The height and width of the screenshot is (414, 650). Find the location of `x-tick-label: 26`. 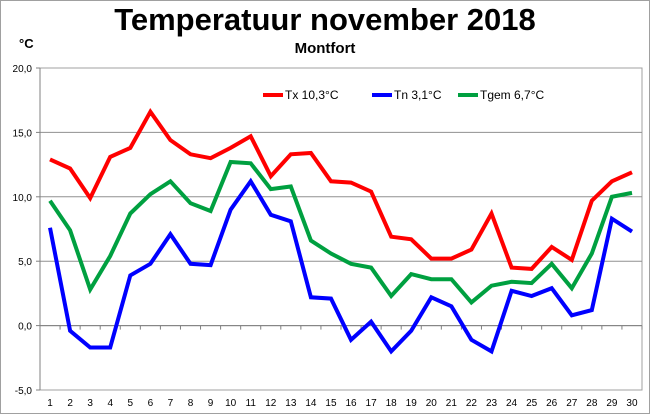

x-tick-label: 26 is located at coordinates (552, 403).